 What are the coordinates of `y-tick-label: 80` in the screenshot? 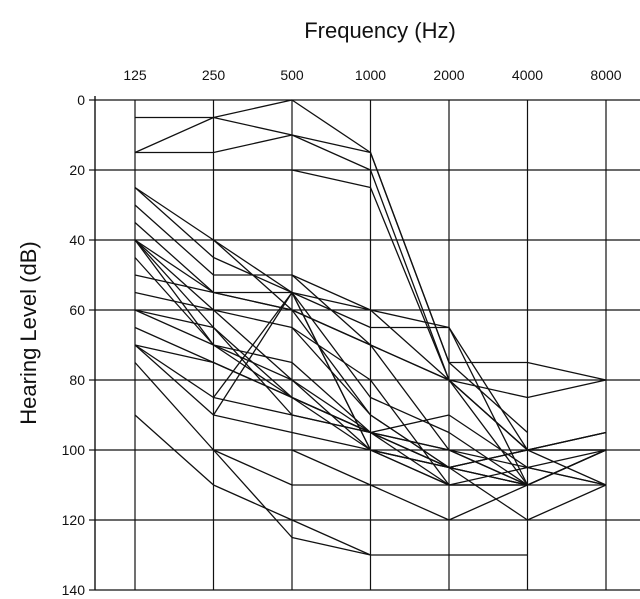 It's located at (77, 380).